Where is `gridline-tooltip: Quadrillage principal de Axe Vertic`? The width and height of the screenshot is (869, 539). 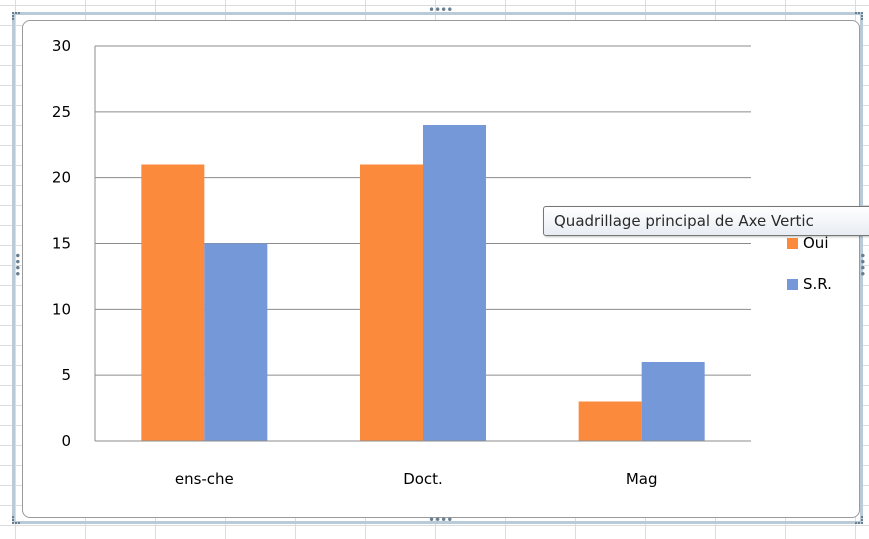
gridline-tooltip: Quadrillage principal de Axe Vertic is located at coordinates (706, 221).